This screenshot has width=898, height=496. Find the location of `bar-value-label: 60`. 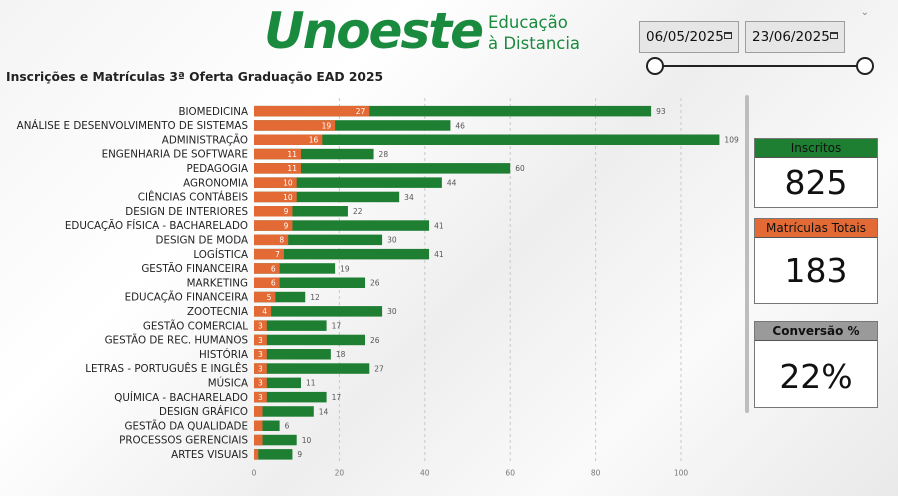

bar-value-label: 60 is located at coordinates (520, 168).